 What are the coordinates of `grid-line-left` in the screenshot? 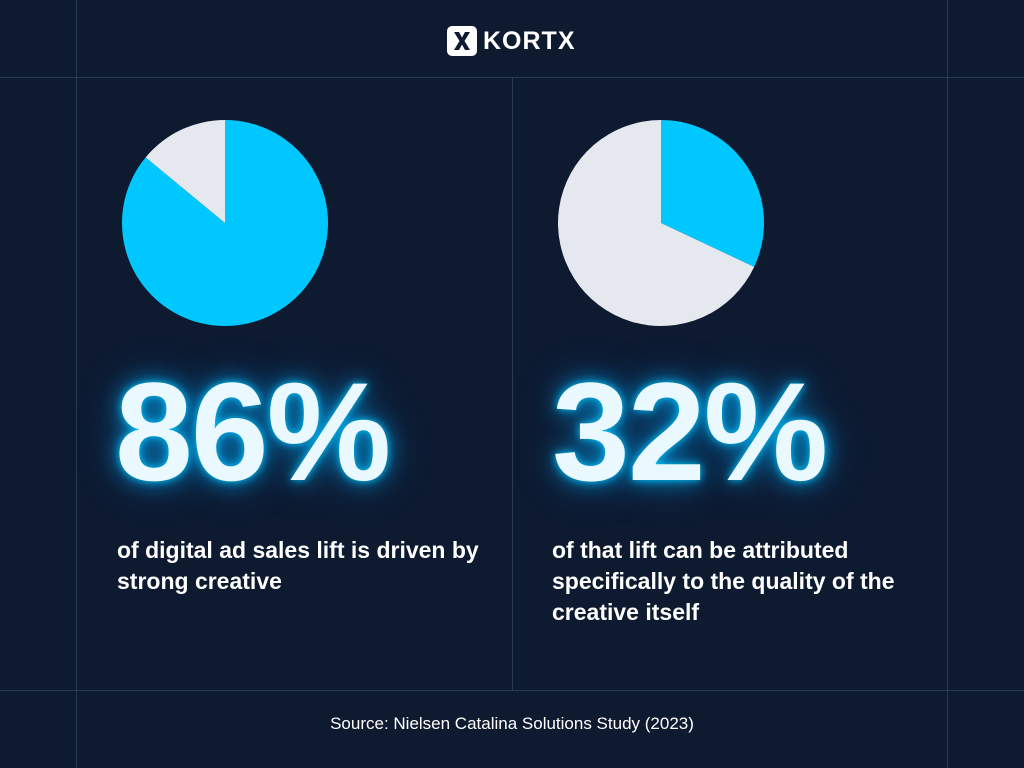 It's located at (76, 384).